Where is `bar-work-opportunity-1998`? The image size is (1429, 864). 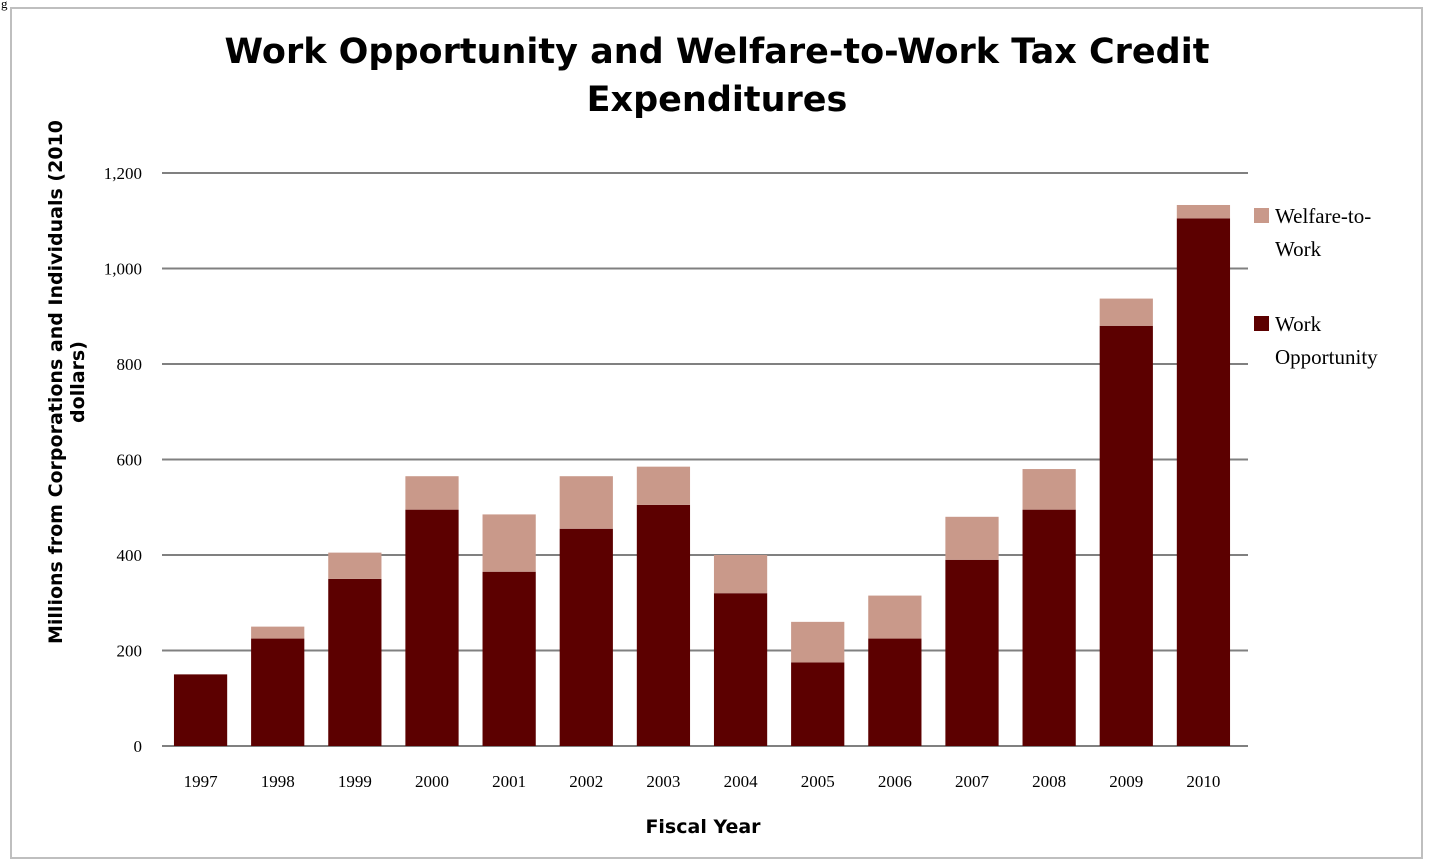 bar-work-opportunity-1998 is located at coordinates (278, 692).